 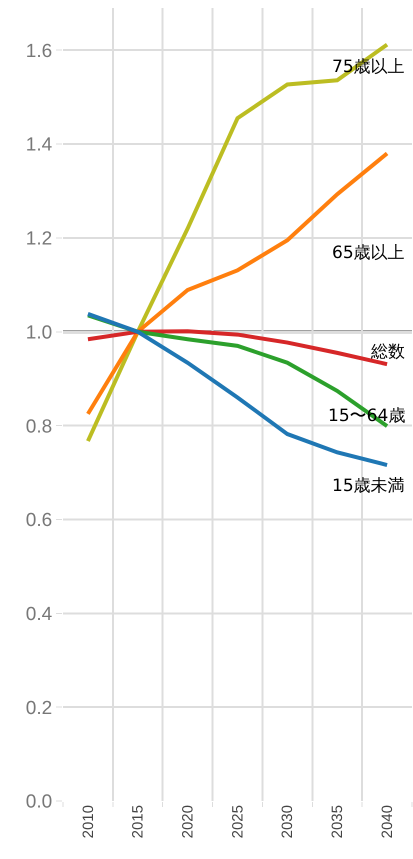 What do you see at coordinates (39, 427) in the screenshot?
I see `y-tick-label: 0.8` at bounding box center [39, 427].